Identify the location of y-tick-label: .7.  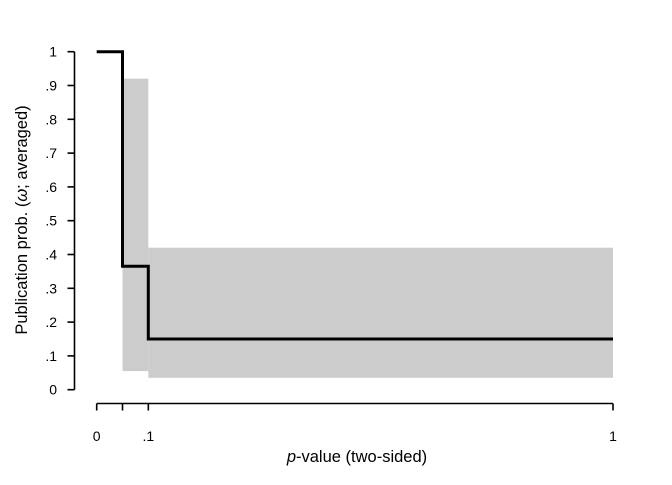
(51, 153).